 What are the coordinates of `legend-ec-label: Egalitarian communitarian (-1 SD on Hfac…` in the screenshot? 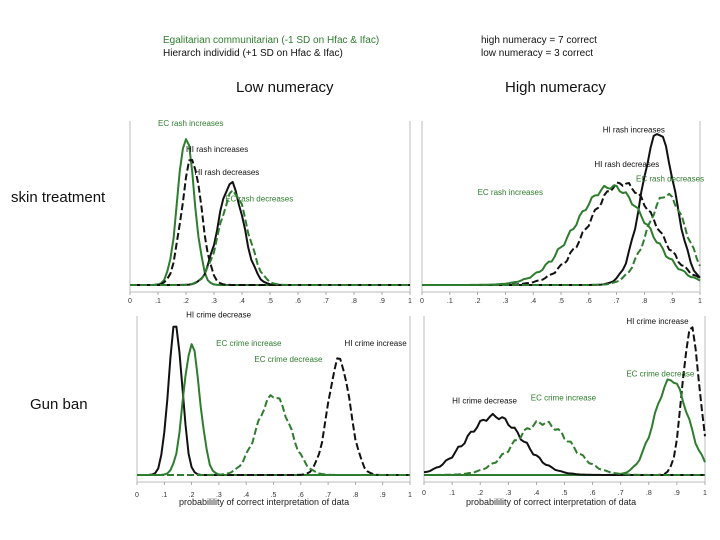 It's located at (271, 40).